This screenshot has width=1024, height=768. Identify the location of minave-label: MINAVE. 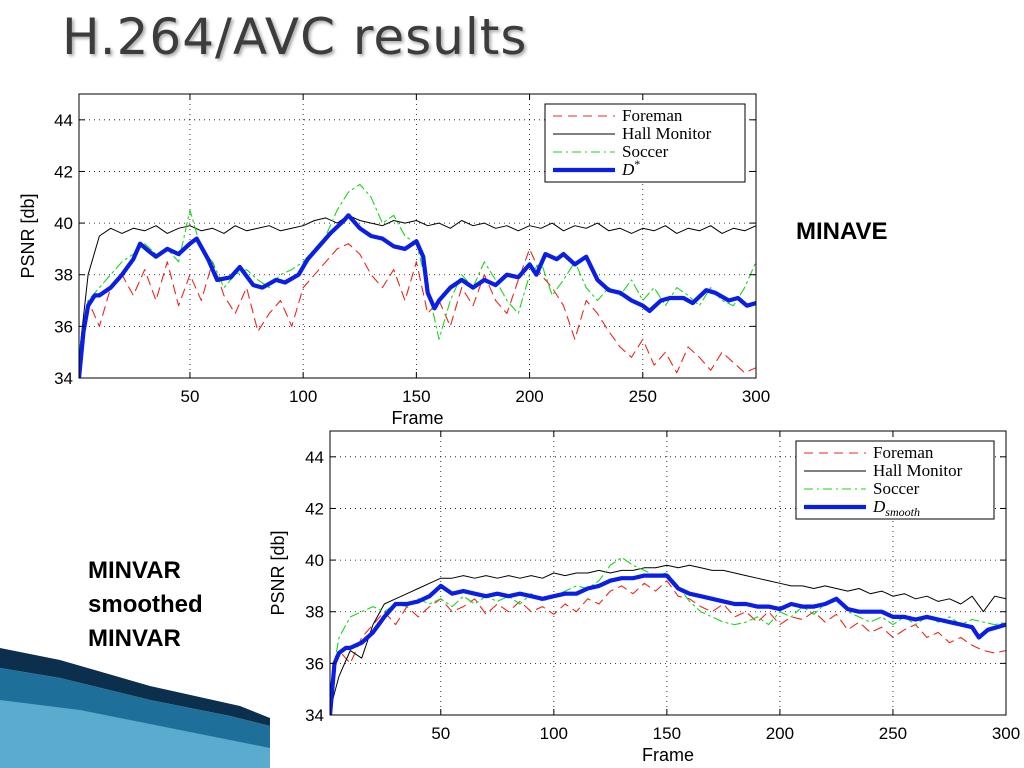
(842, 231).